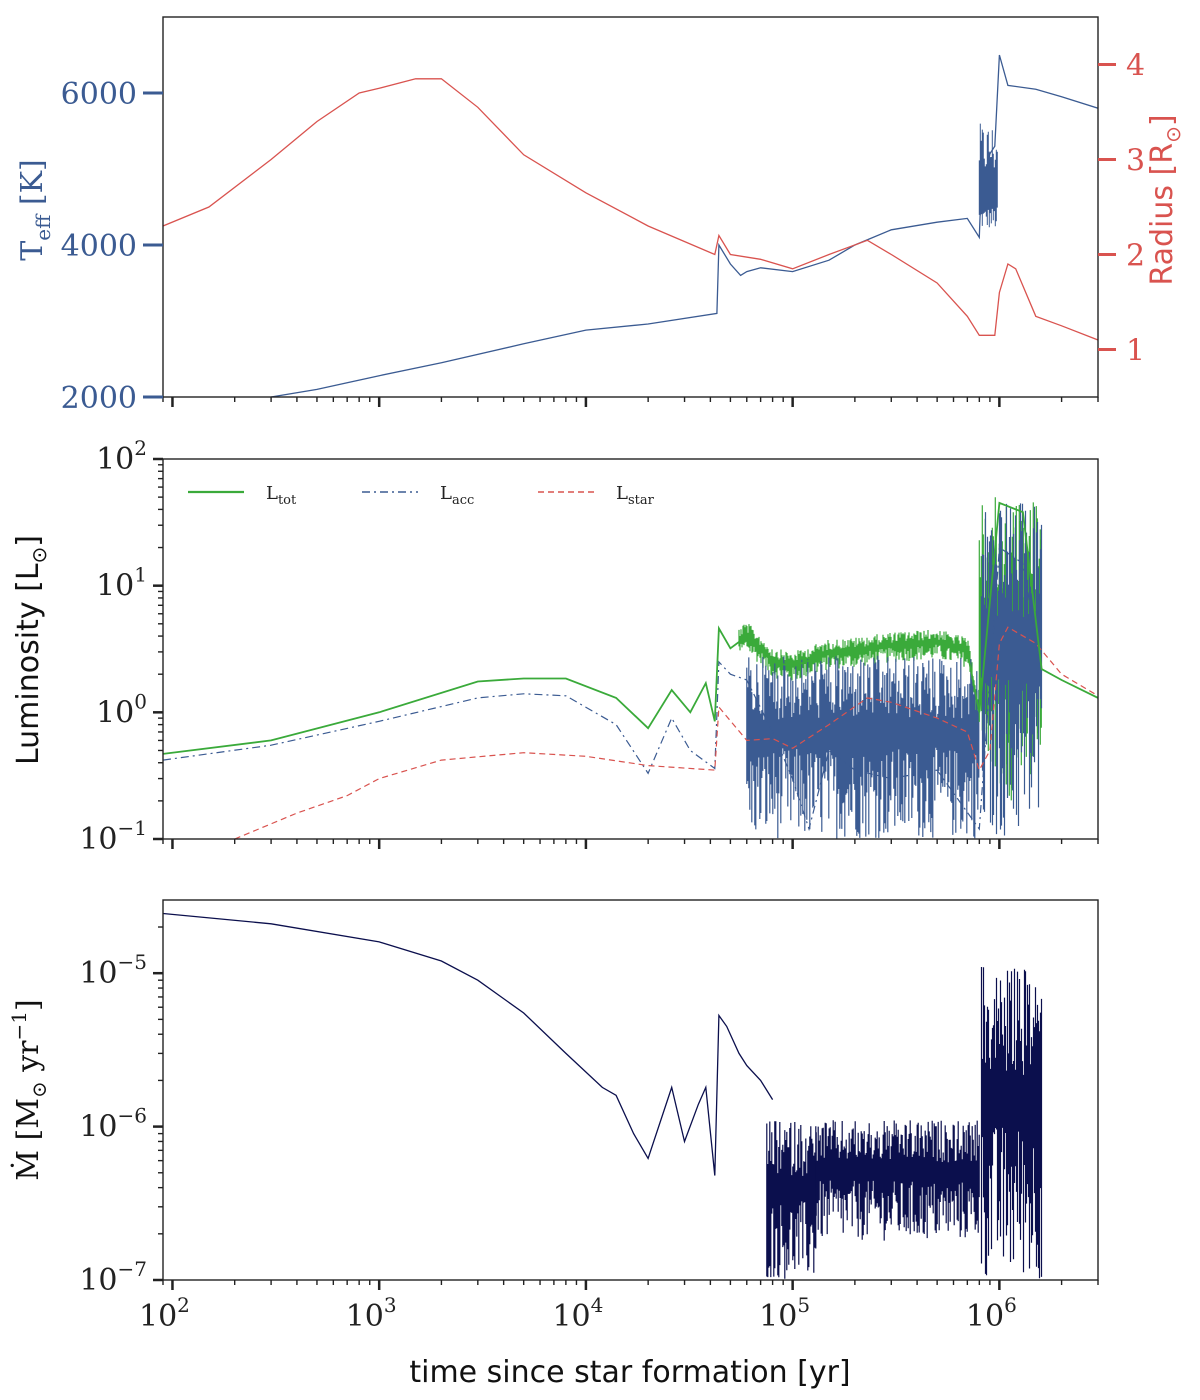  Describe the element at coordinates (421, 495) in the screenshot. I see `legend: Ltot Lacc Lstar` at that location.